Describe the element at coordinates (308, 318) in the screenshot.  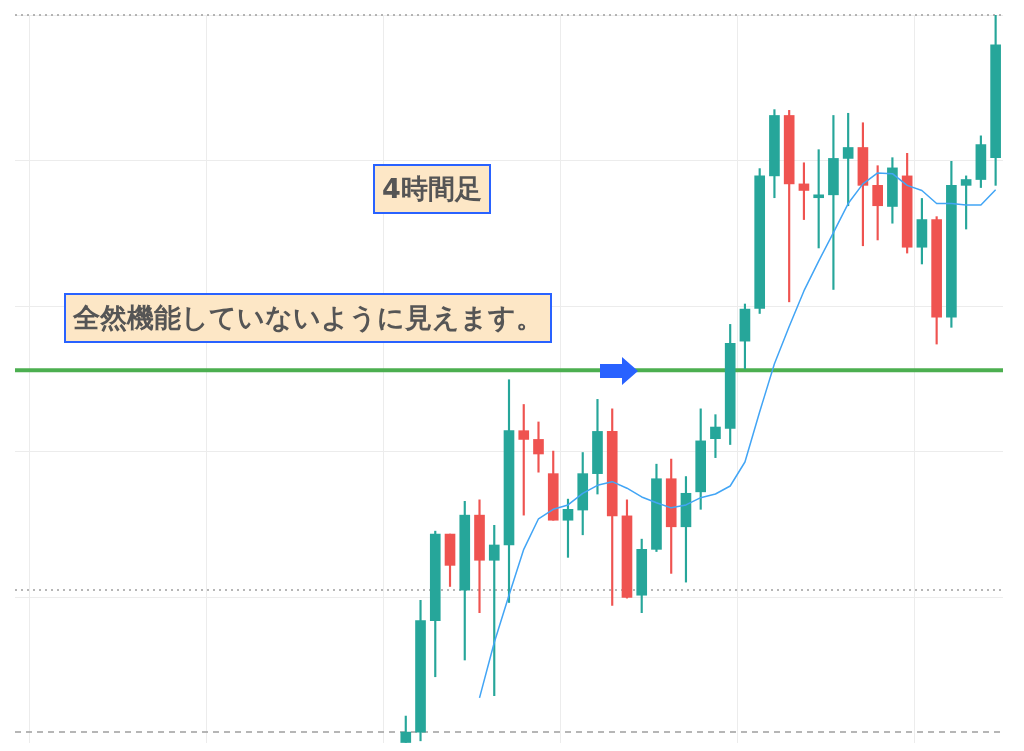
I see `annotation: 全然機能していないように見えます。` at that location.